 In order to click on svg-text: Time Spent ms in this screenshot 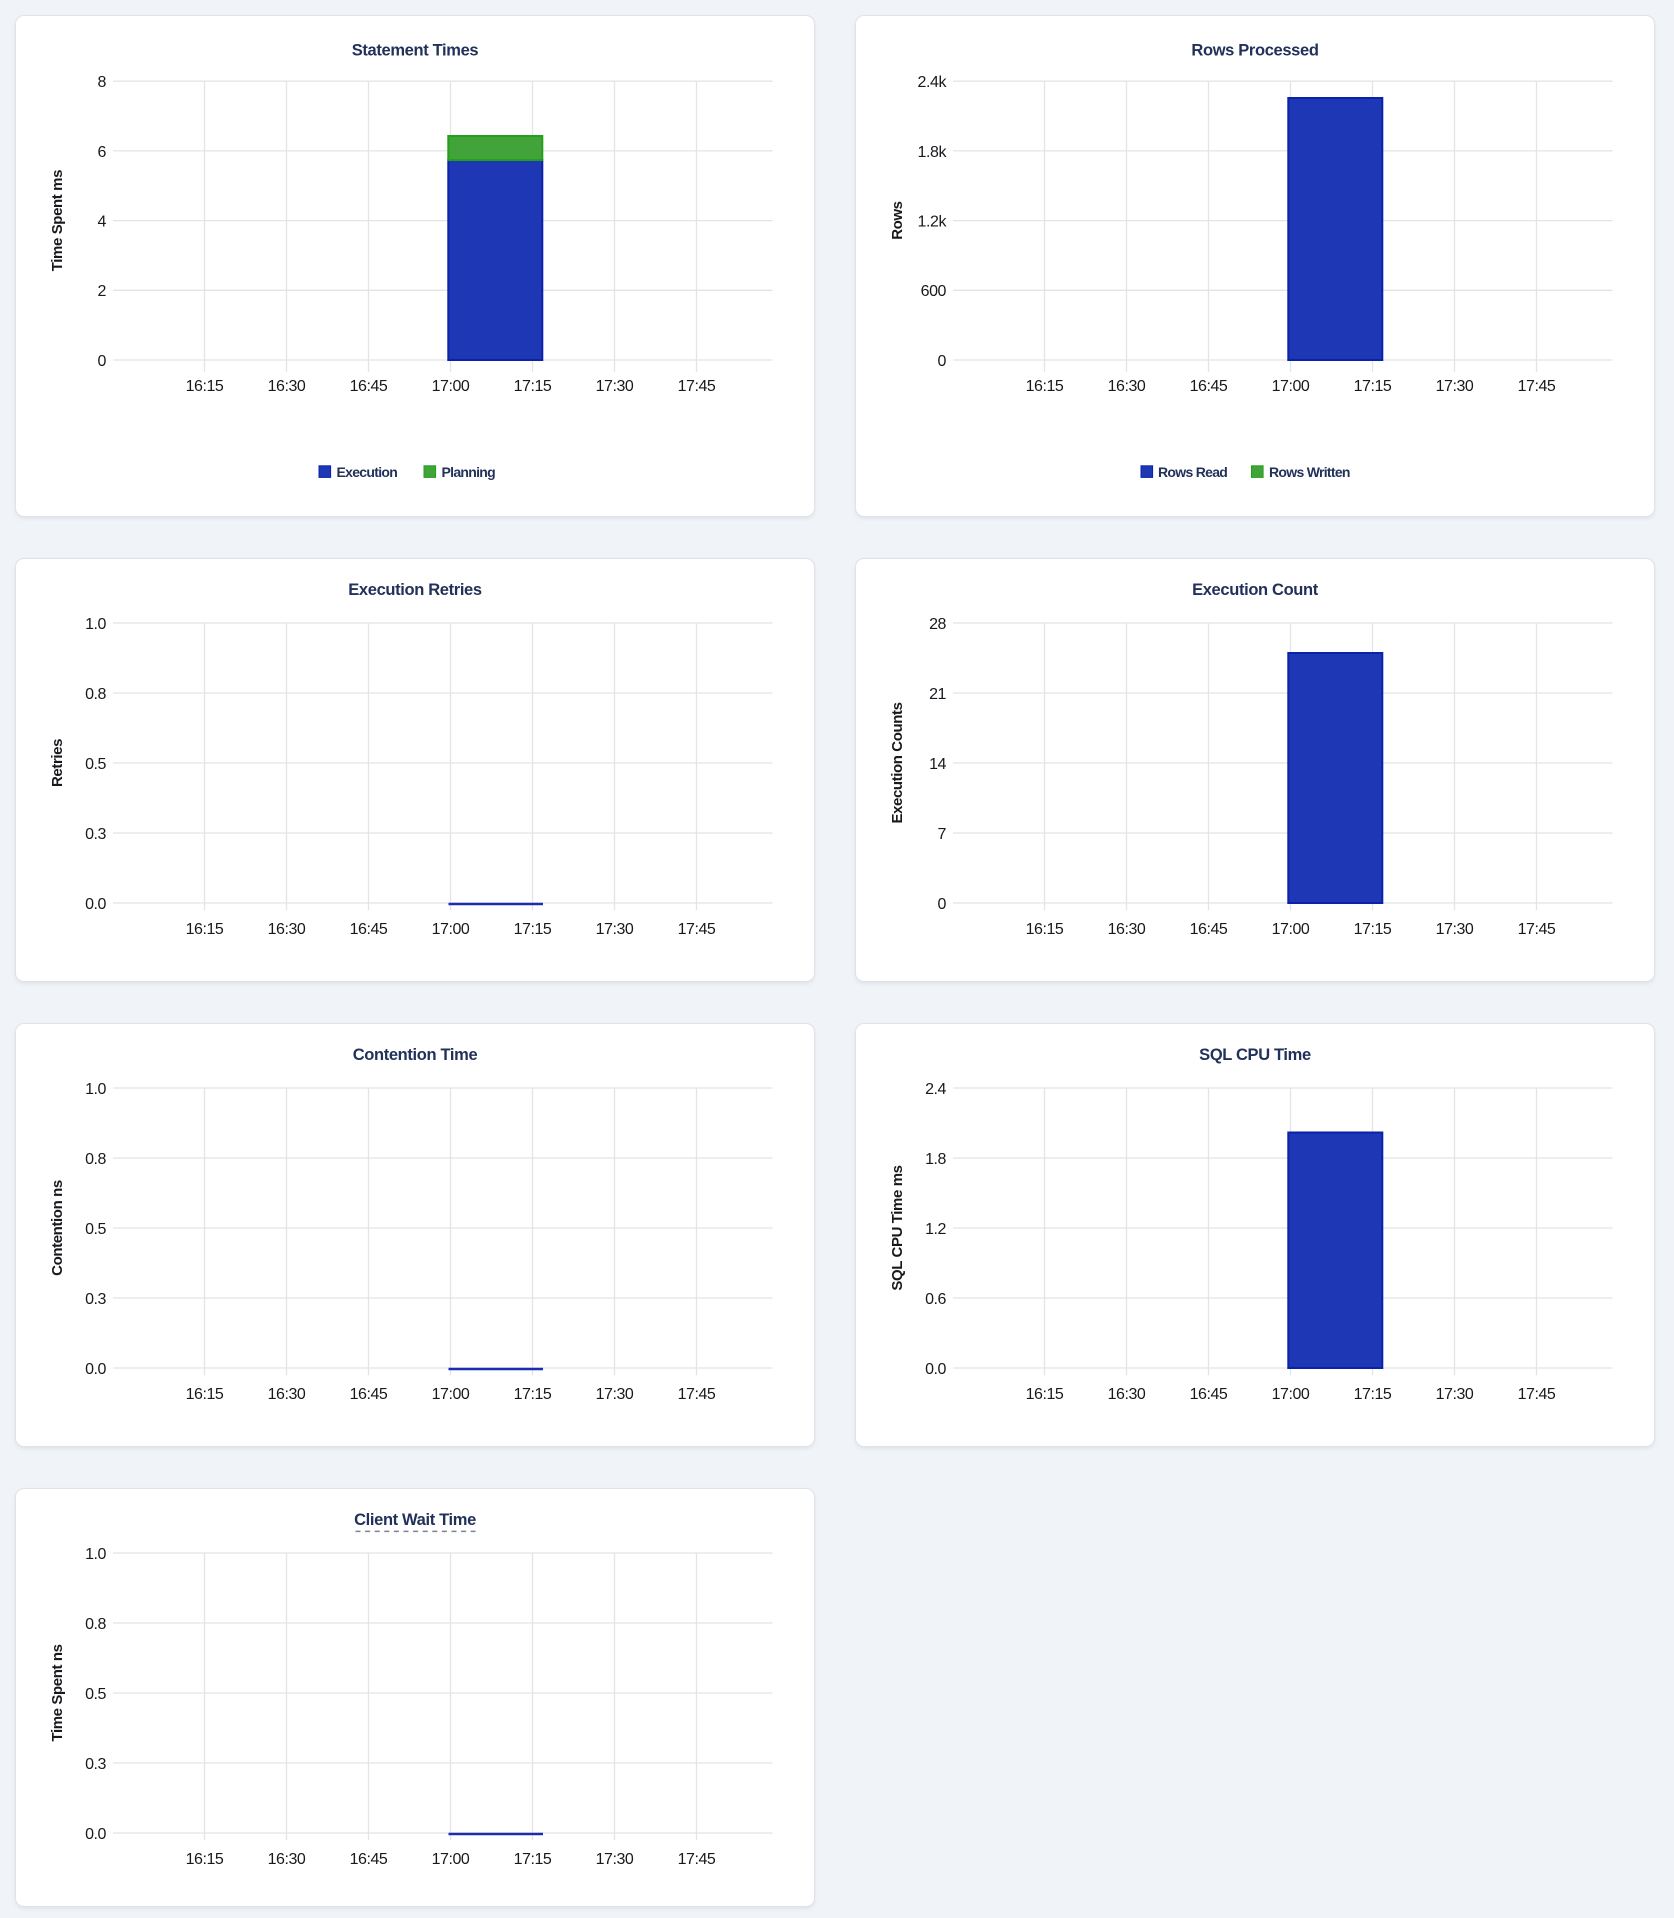, I will do `click(57, 220)`.